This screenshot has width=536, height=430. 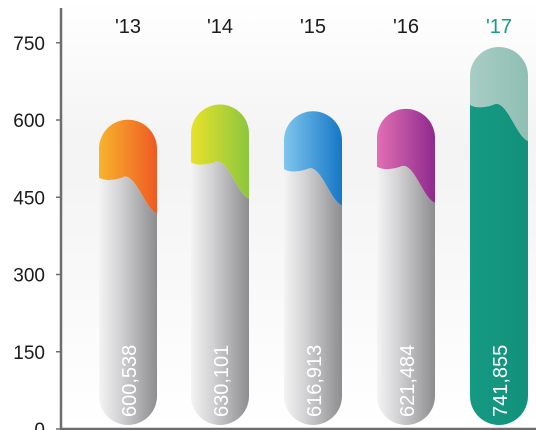 What do you see at coordinates (408, 381) in the screenshot?
I see `bar-value-label: 621,484` at bounding box center [408, 381].